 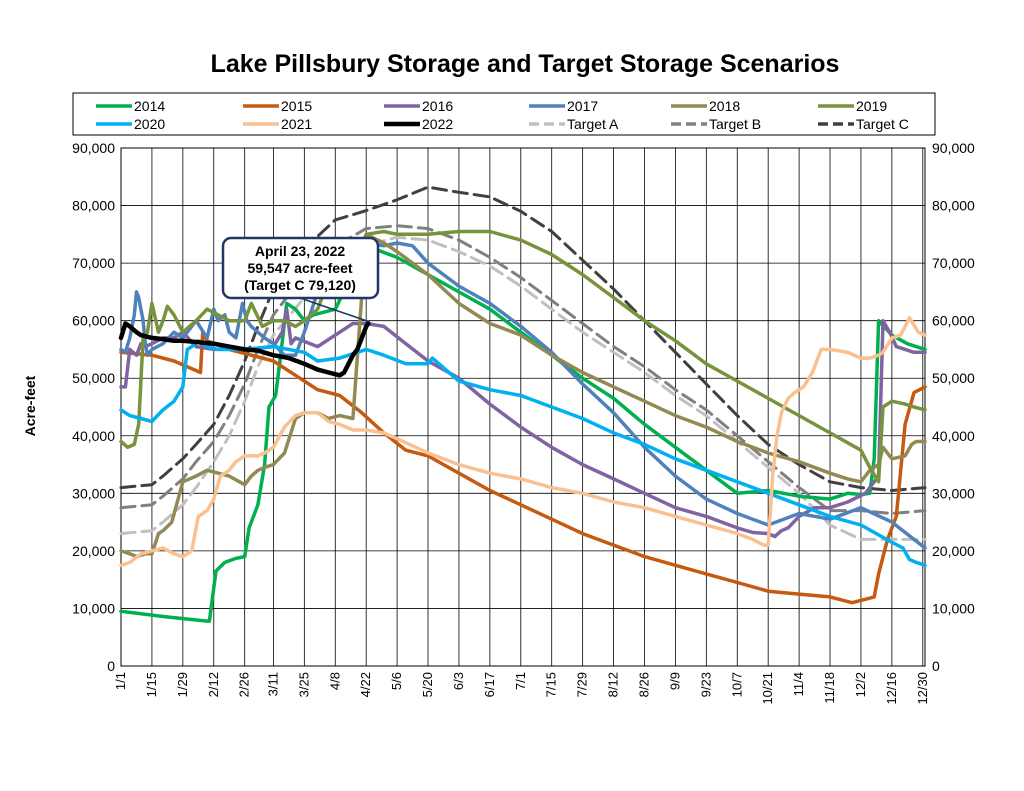 What do you see at coordinates (120, 681) in the screenshot?
I see `x-tick-label: 1/1` at bounding box center [120, 681].